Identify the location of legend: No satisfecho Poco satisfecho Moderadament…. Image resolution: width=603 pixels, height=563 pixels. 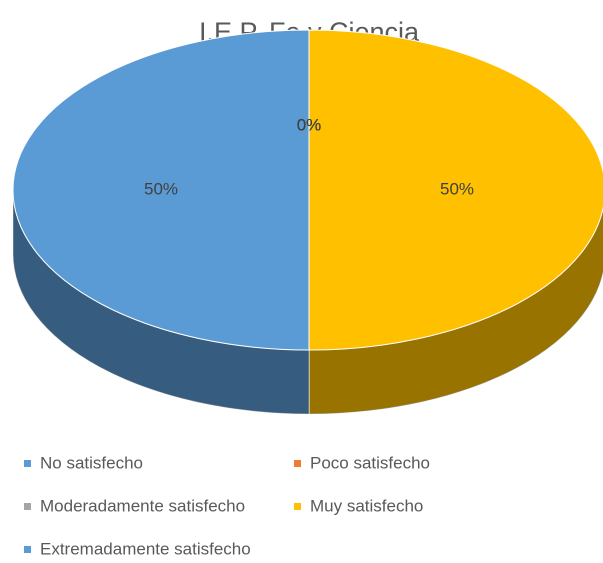
(227, 505).